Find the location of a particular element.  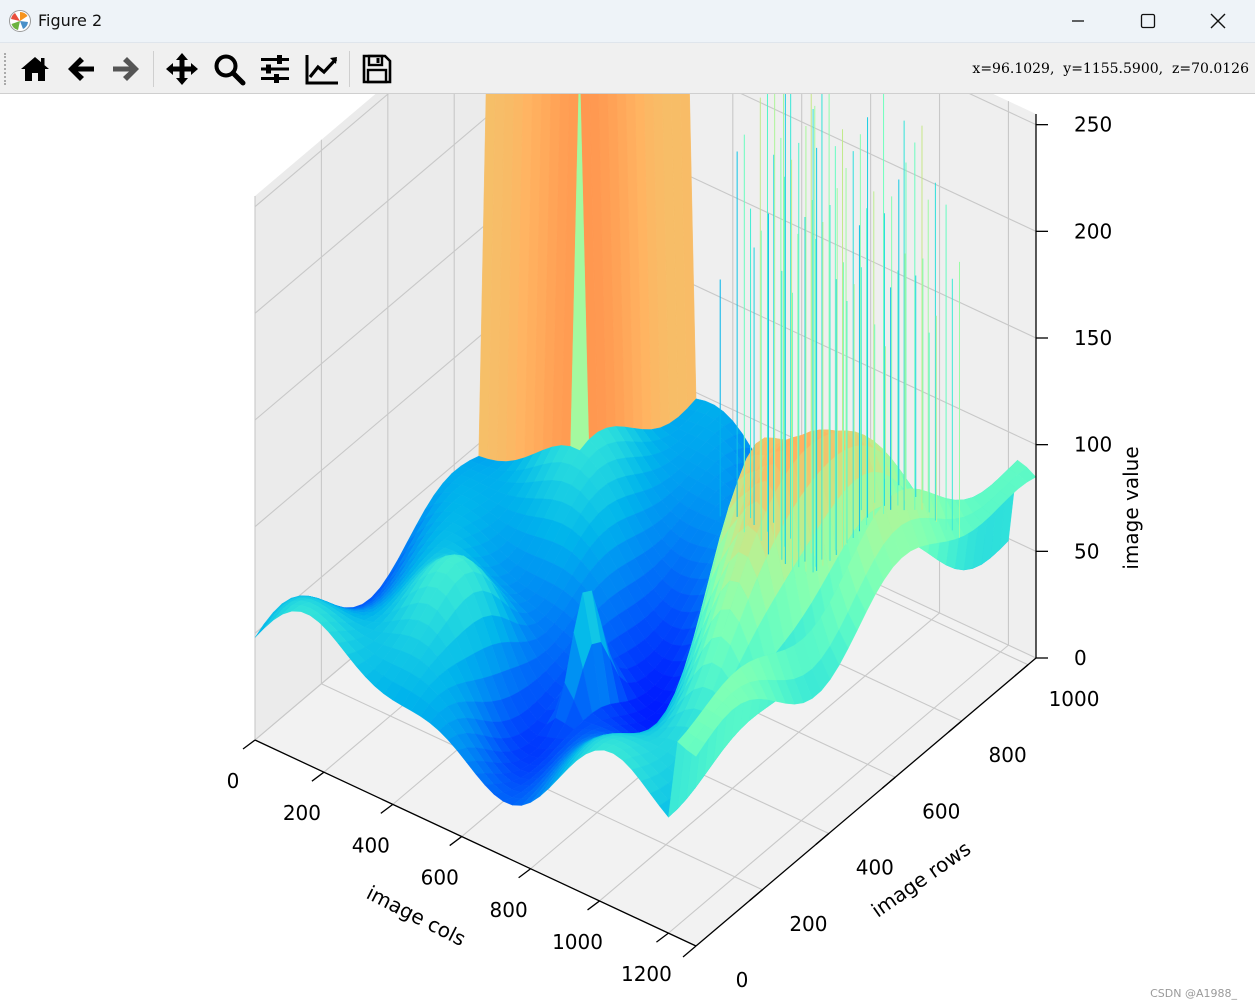

x-tick-label: 800 is located at coordinates (509, 910).